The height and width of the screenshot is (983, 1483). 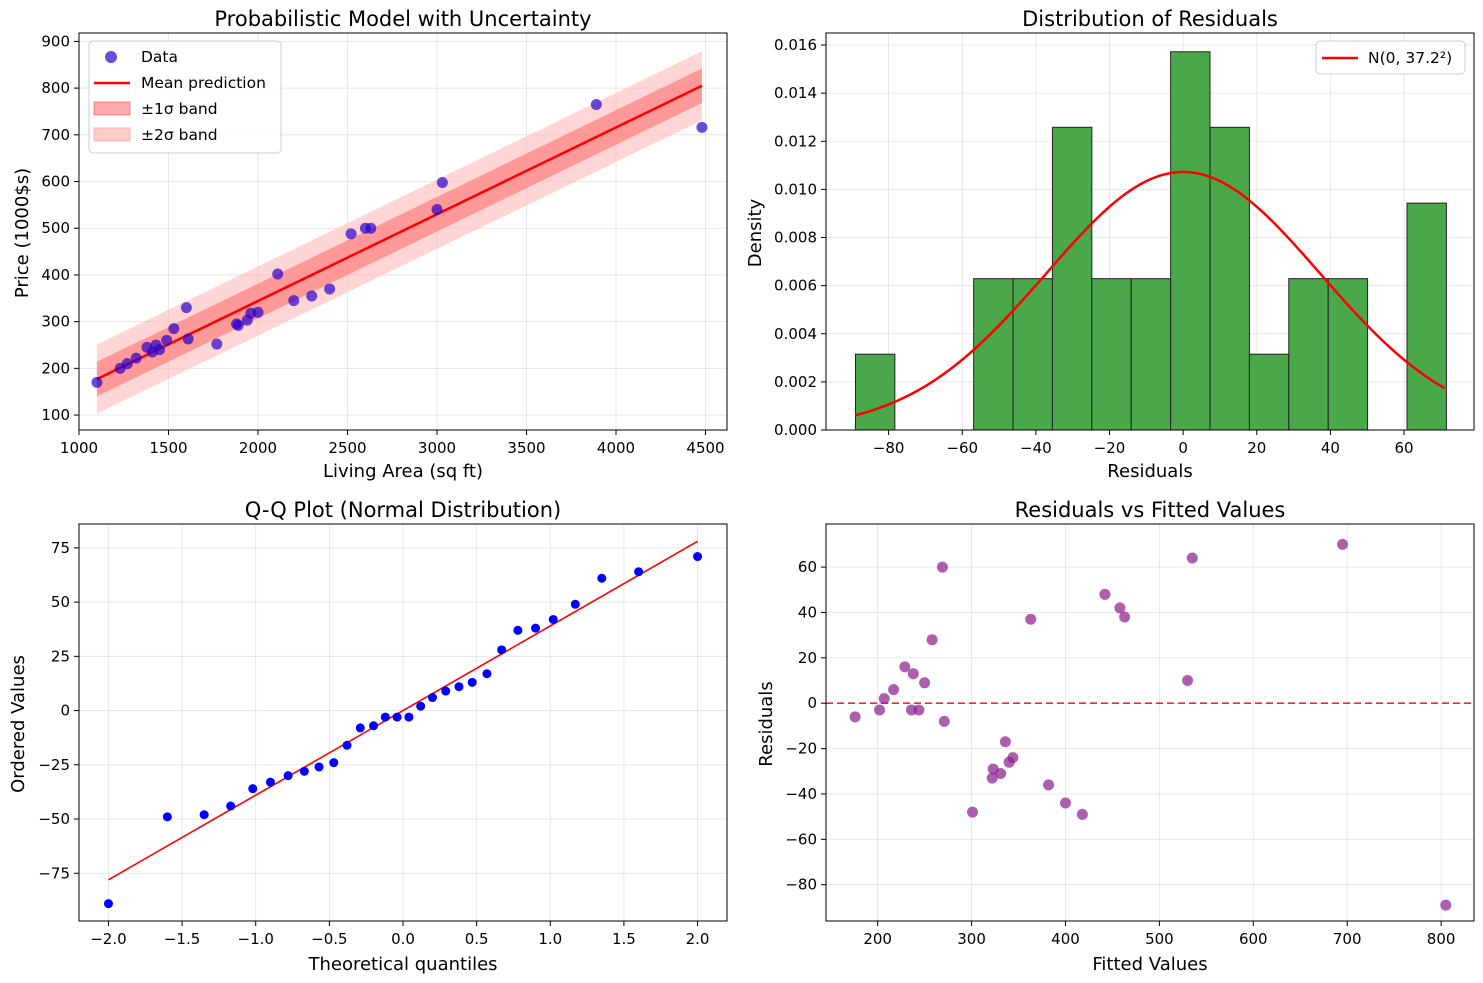 What do you see at coordinates (256, 939) in the screenshot?
I see `x-tick-label: −1.0` at bounding box center [256, 939].